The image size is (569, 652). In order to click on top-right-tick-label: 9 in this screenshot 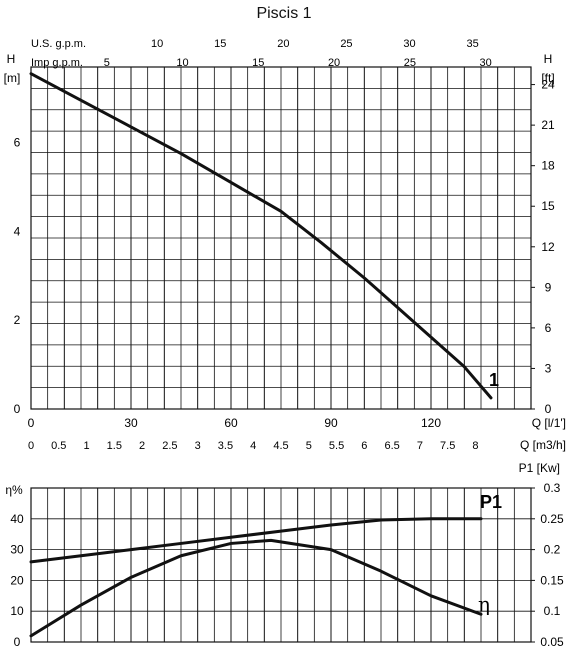, I will do `click(548, 287)`.